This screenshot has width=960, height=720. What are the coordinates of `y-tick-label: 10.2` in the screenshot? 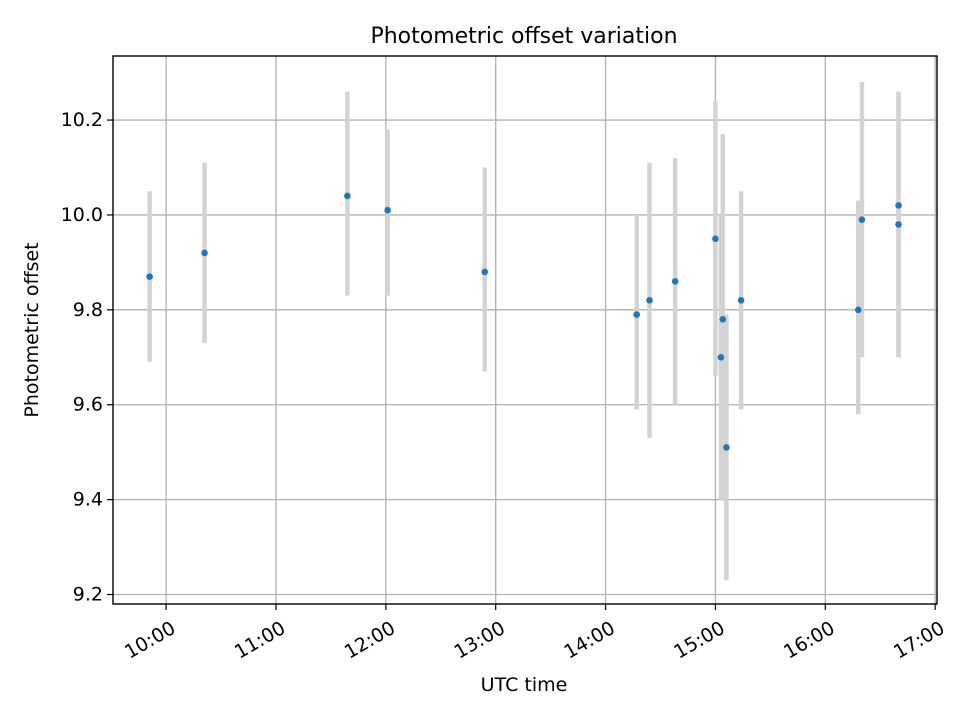 It's located at (82, 120).